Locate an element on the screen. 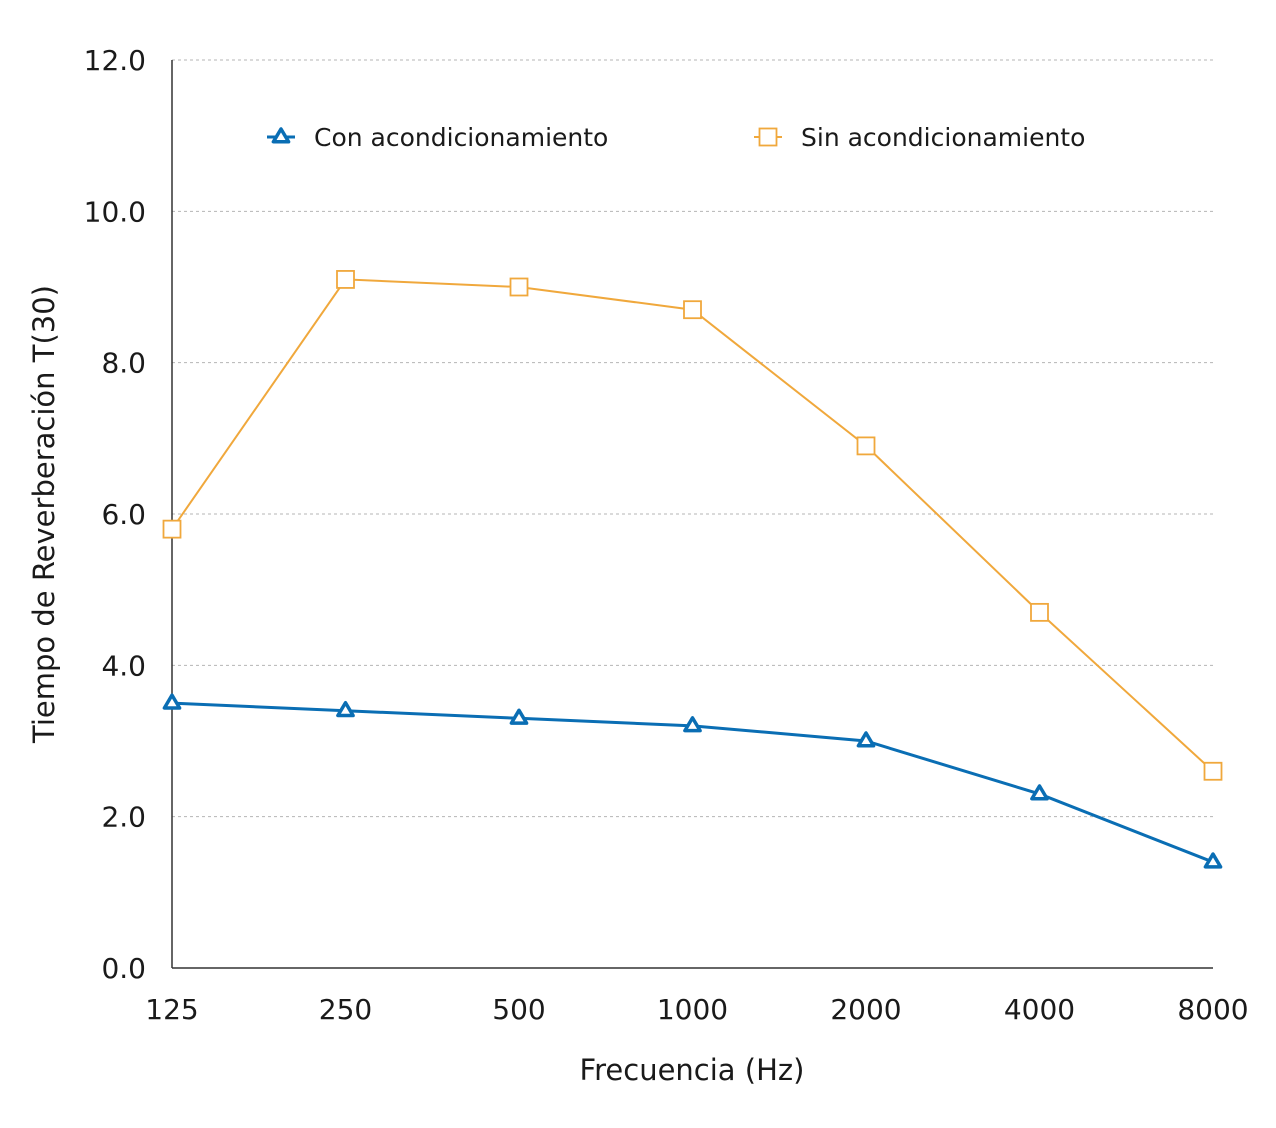 This screenshot has height=1128, width=1276. y-tick-label: 0.0 is located at coordinates (123, 968).